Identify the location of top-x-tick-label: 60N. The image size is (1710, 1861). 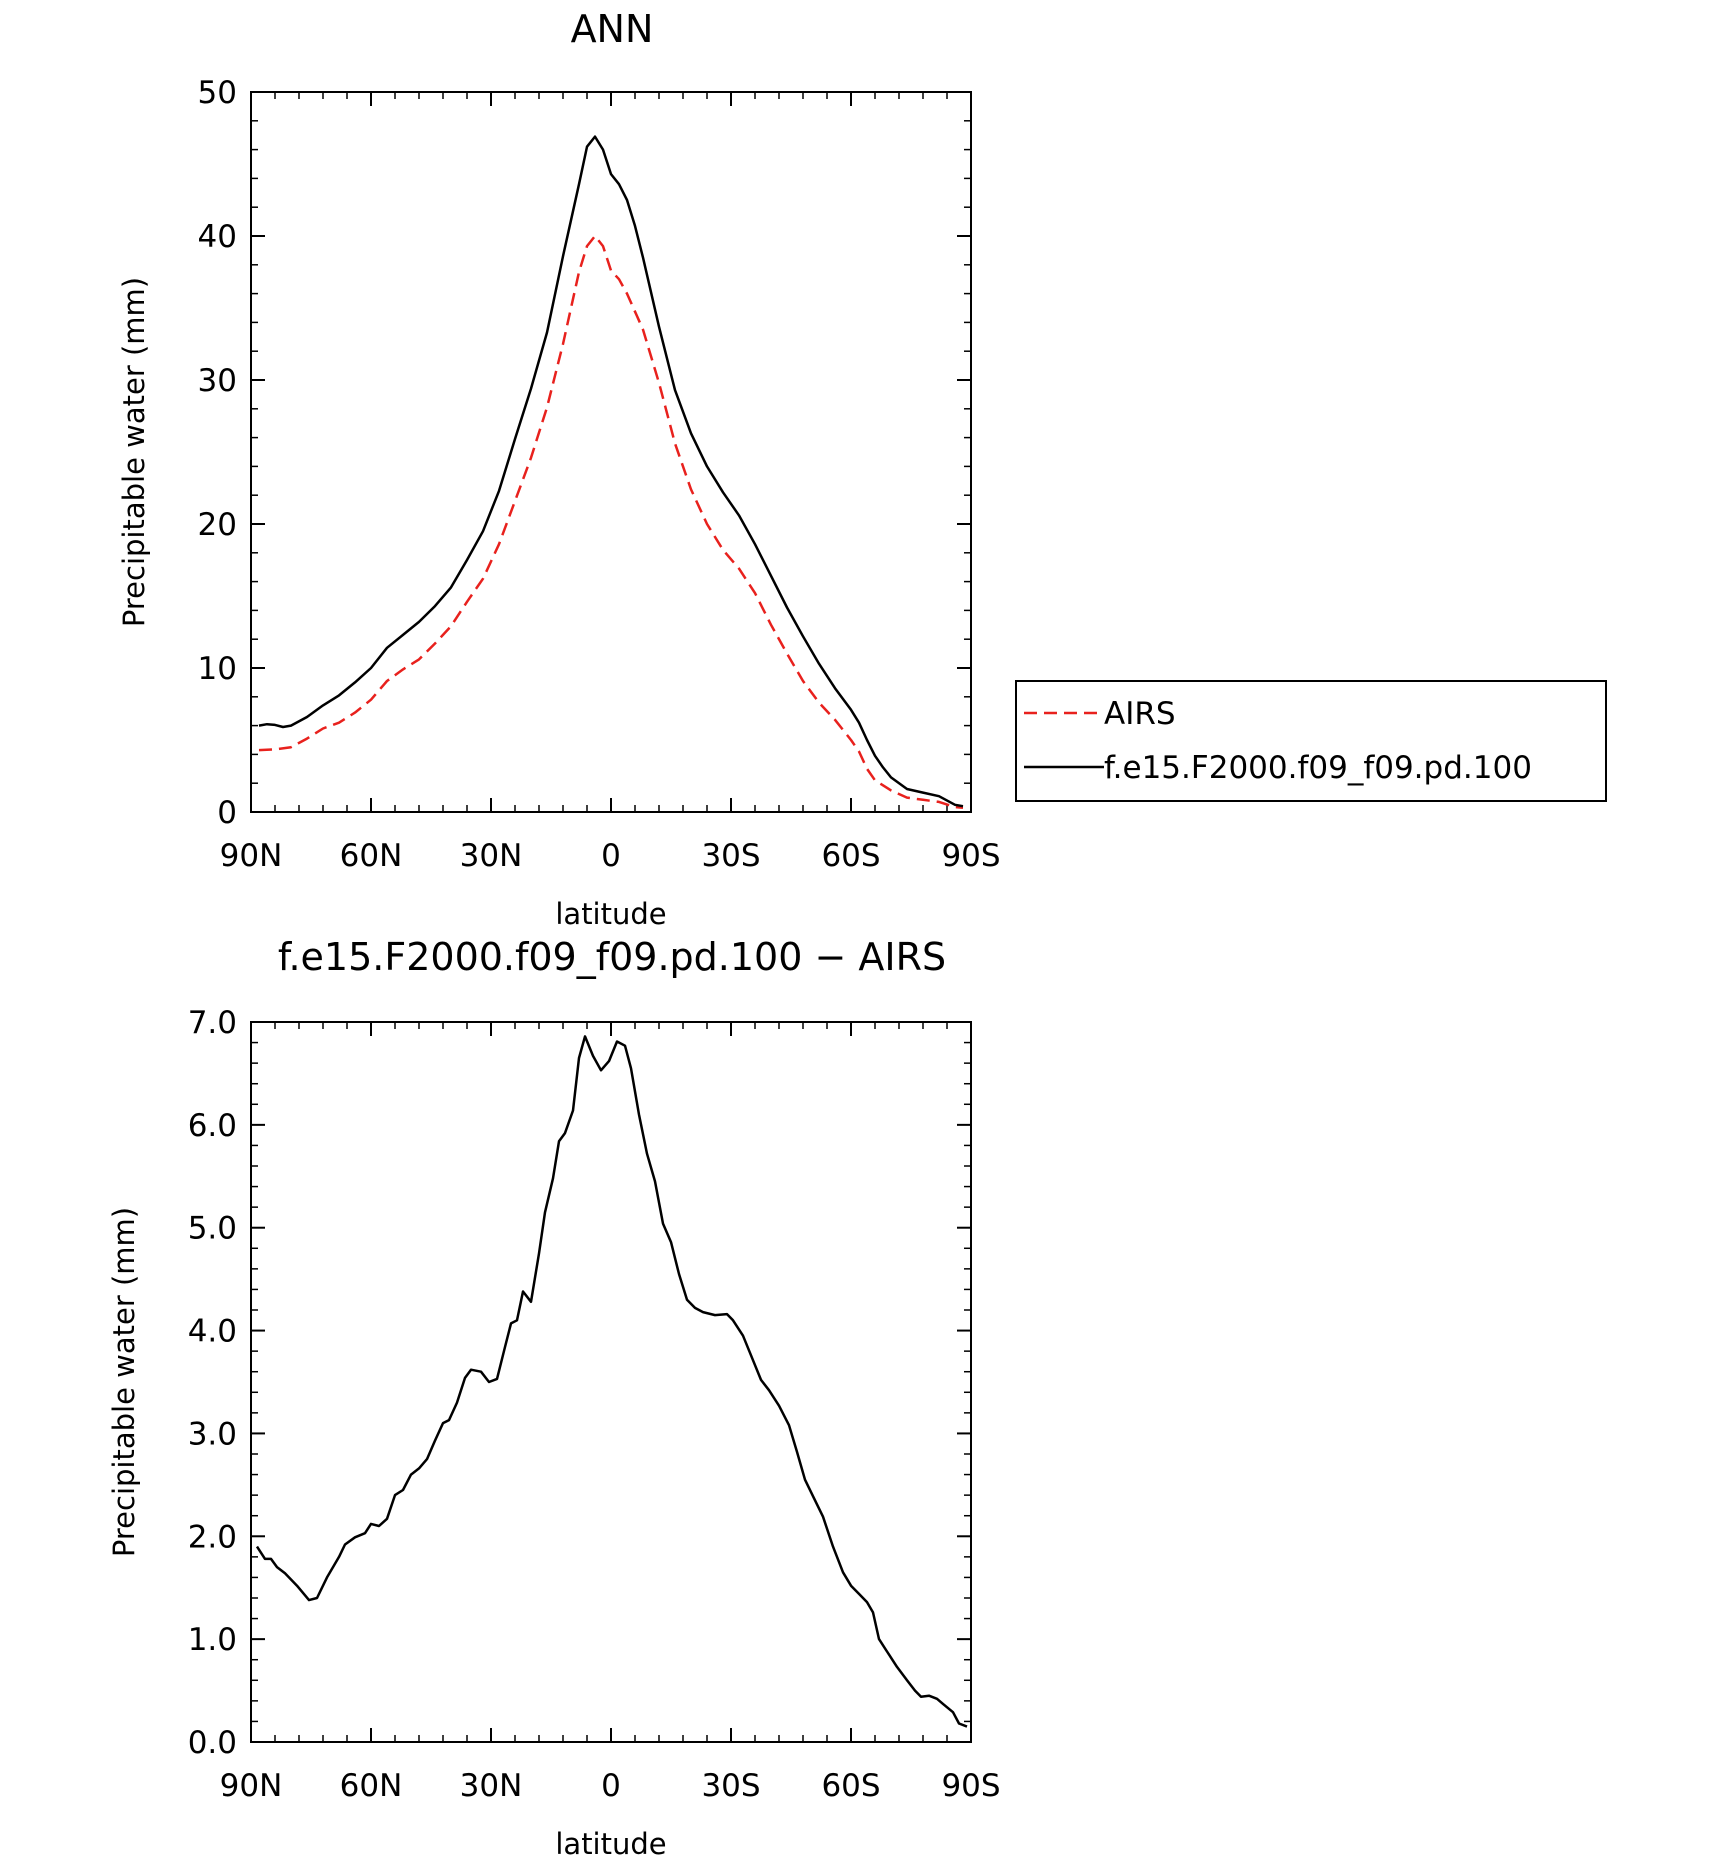
(371, 856).